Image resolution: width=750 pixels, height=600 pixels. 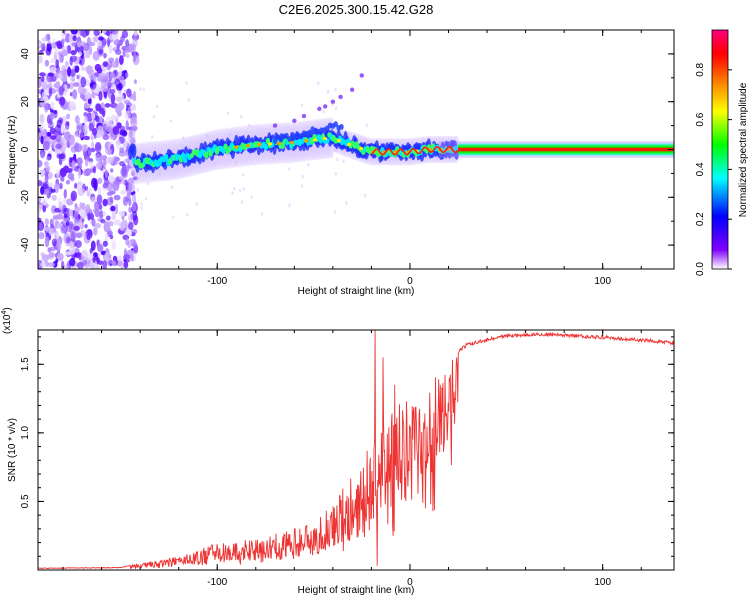 What do you see at coordinates (25, 197) in the screenshot?
I see `spectrogram-y-tick-label: -20` at bounding box center [25, 197].